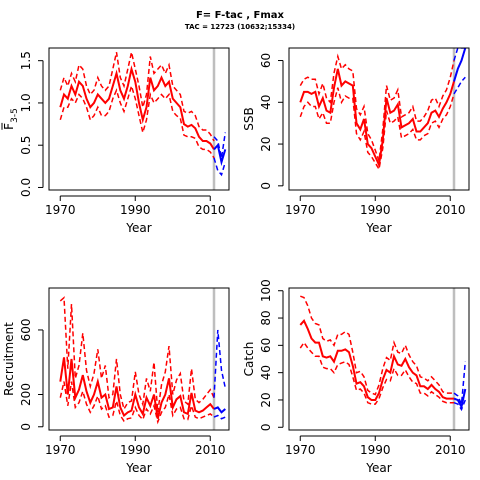 The width and height of the screenshot is (480, 480). What do you see at coordinates (266, 317) in the screenshot?
I see `y-tick-label: 80` at bounding box center [266, 317].